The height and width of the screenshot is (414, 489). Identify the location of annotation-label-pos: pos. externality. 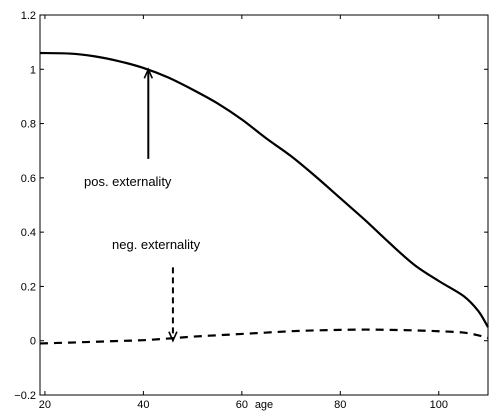
(128, 181).